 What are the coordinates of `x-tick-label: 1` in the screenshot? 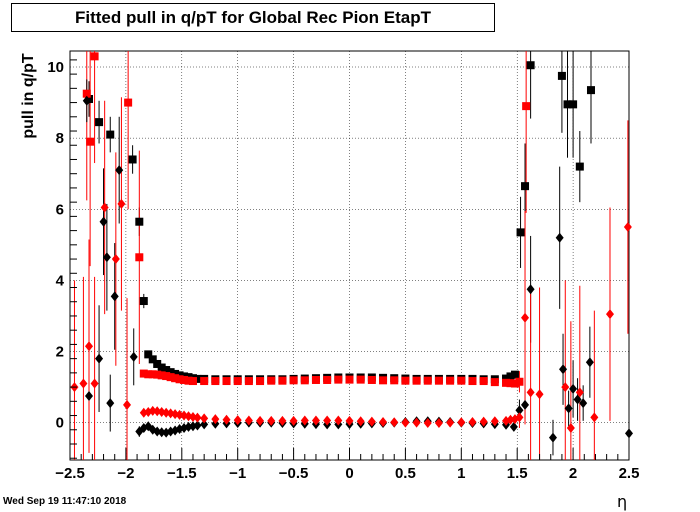 It's located at (461, 473).